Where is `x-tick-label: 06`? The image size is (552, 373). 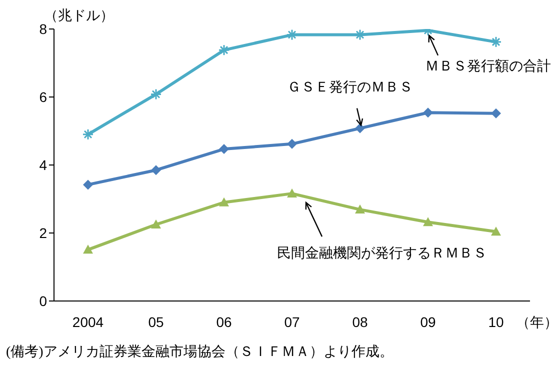
x-tick-label: 06 is located at coordinates (224, 322).